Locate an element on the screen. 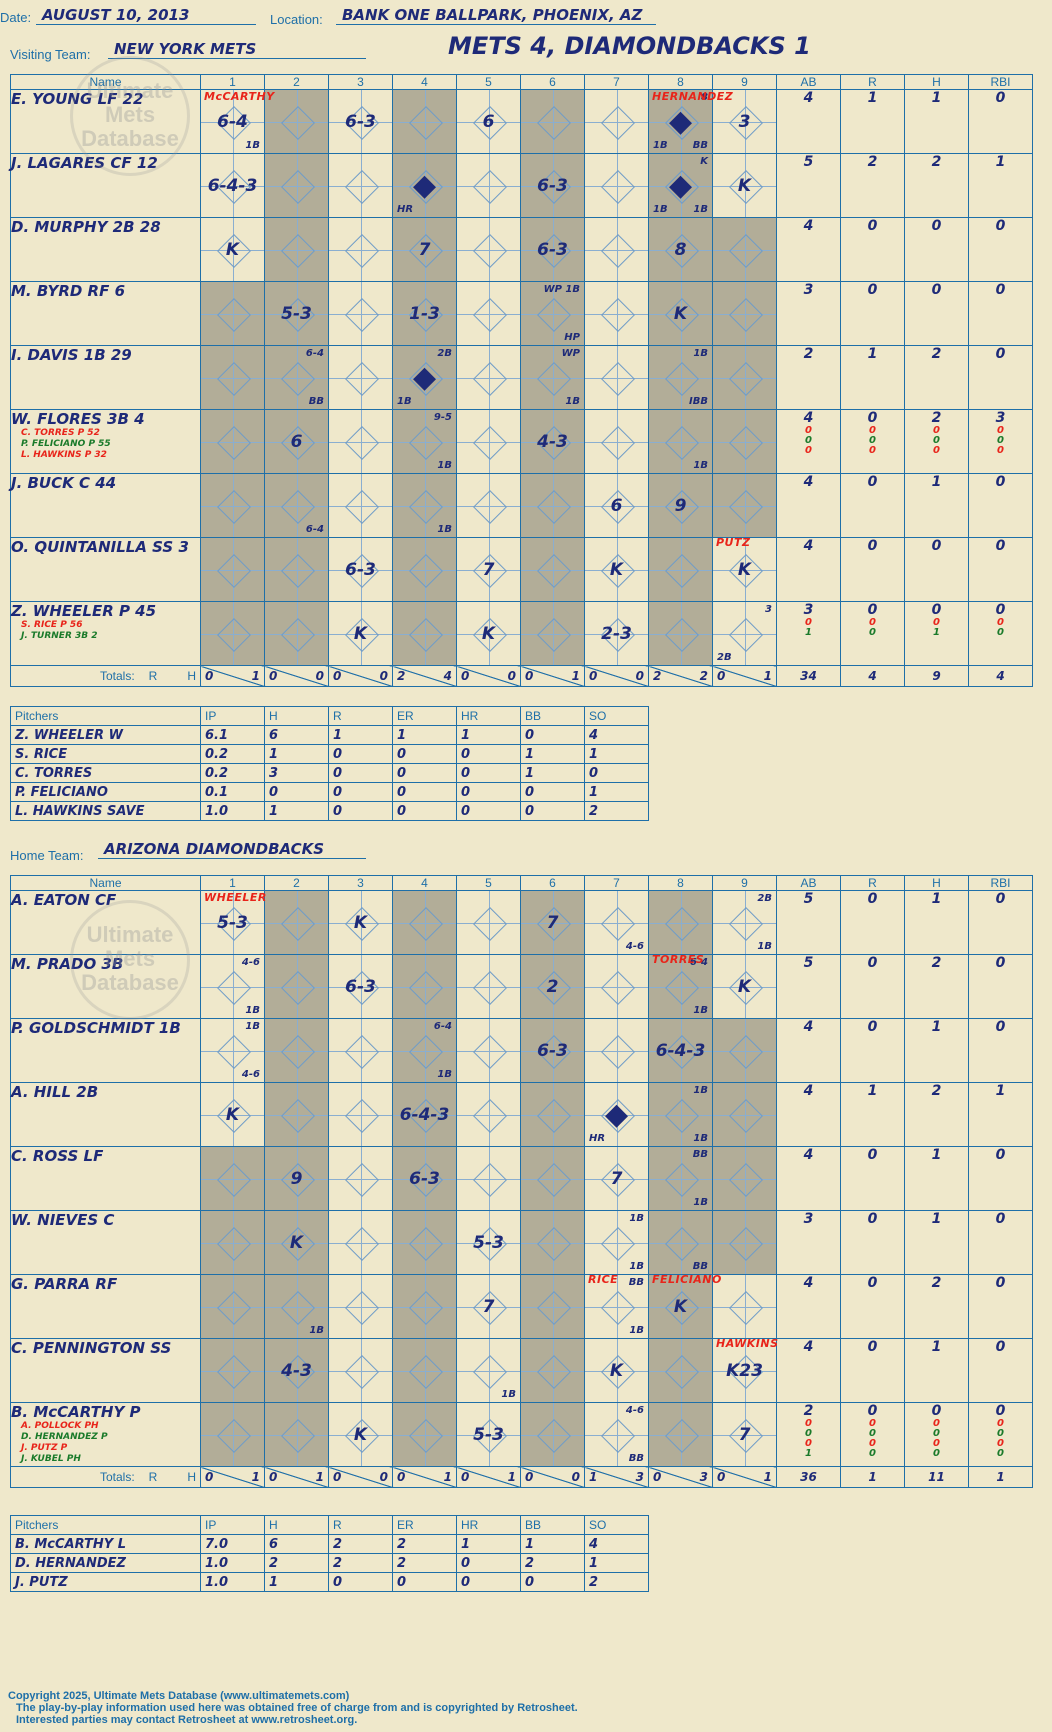 This screenshot has height=1732, width=1052. play-note: K is located at coordinates (704, 161).